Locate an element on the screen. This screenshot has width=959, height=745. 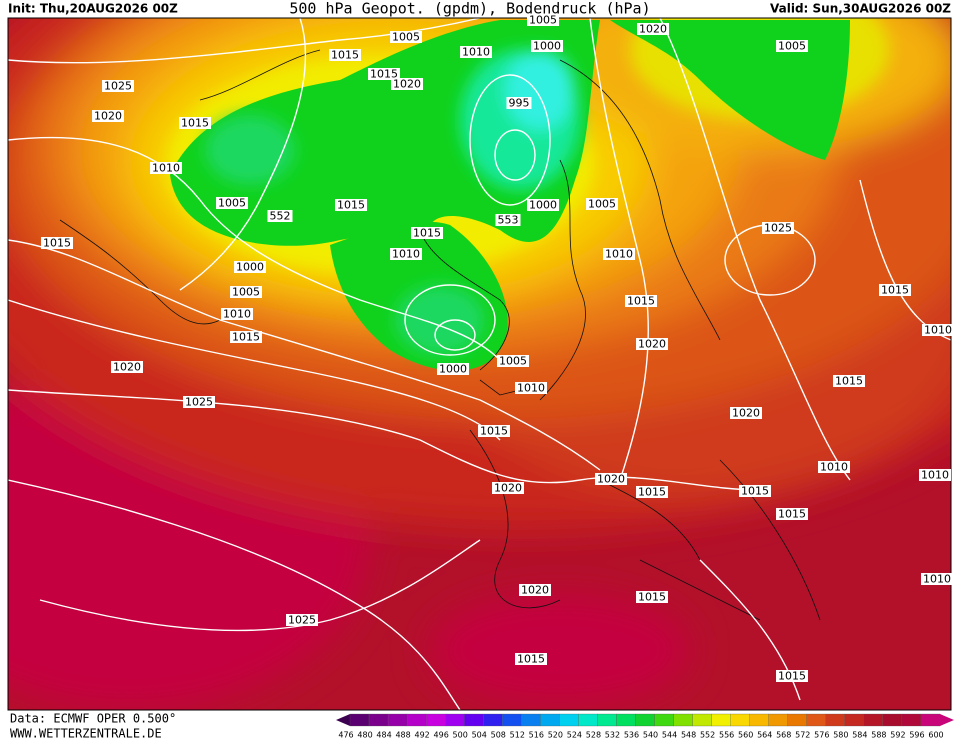
valid-time: Valid: Sun,30AUG2026 00Z is located at coordinates (860, 9).